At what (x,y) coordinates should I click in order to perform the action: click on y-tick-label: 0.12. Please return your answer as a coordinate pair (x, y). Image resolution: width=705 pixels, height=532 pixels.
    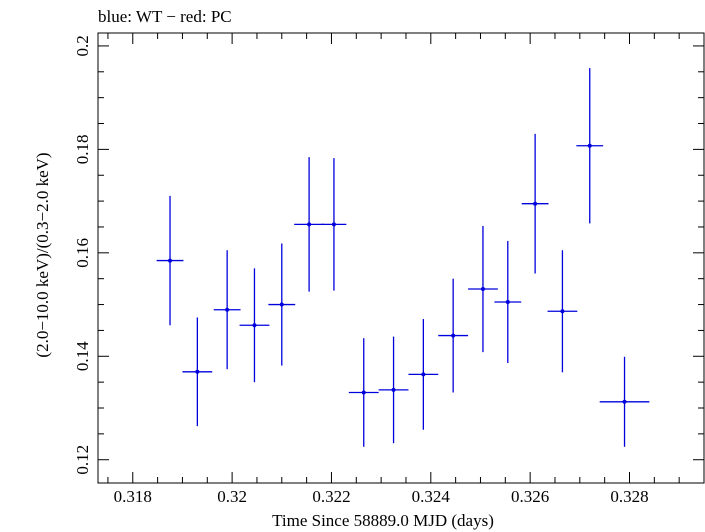
    Looking at the image, I should click on (82, 460).